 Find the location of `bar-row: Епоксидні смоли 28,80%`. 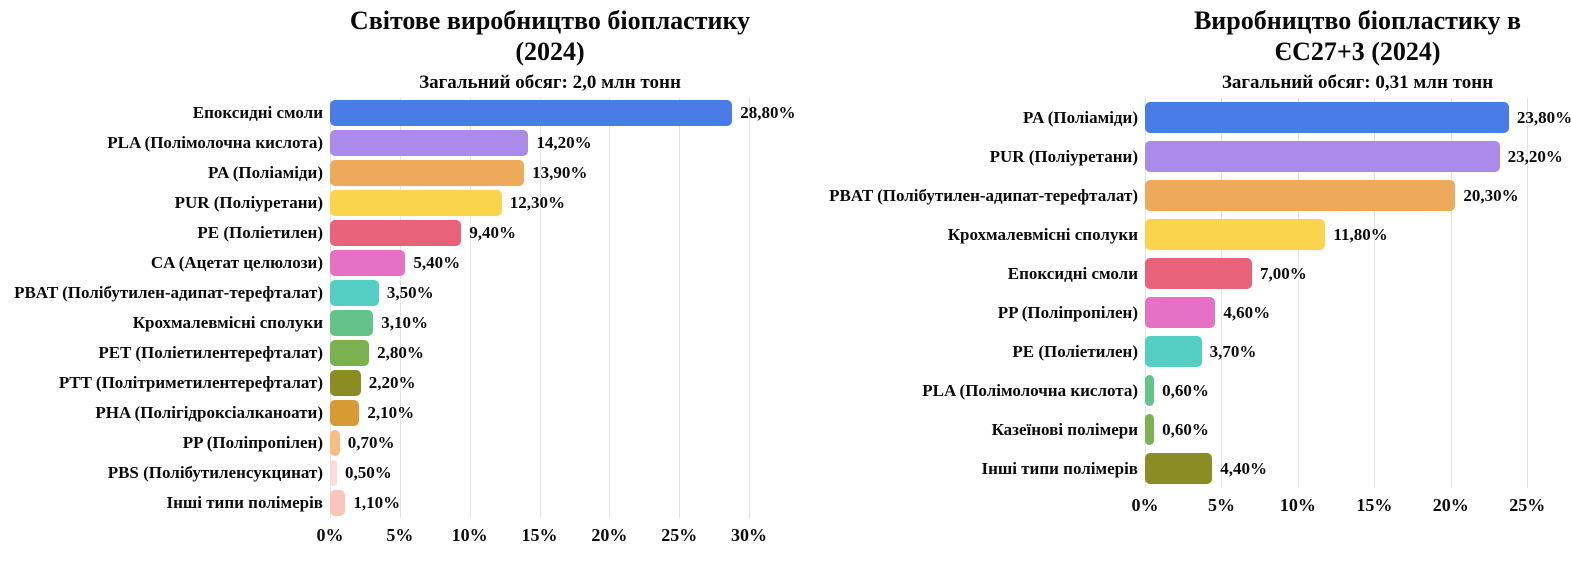

bar-row: Епоксидні смоли 28,80% is located at coordinates (398, 113).